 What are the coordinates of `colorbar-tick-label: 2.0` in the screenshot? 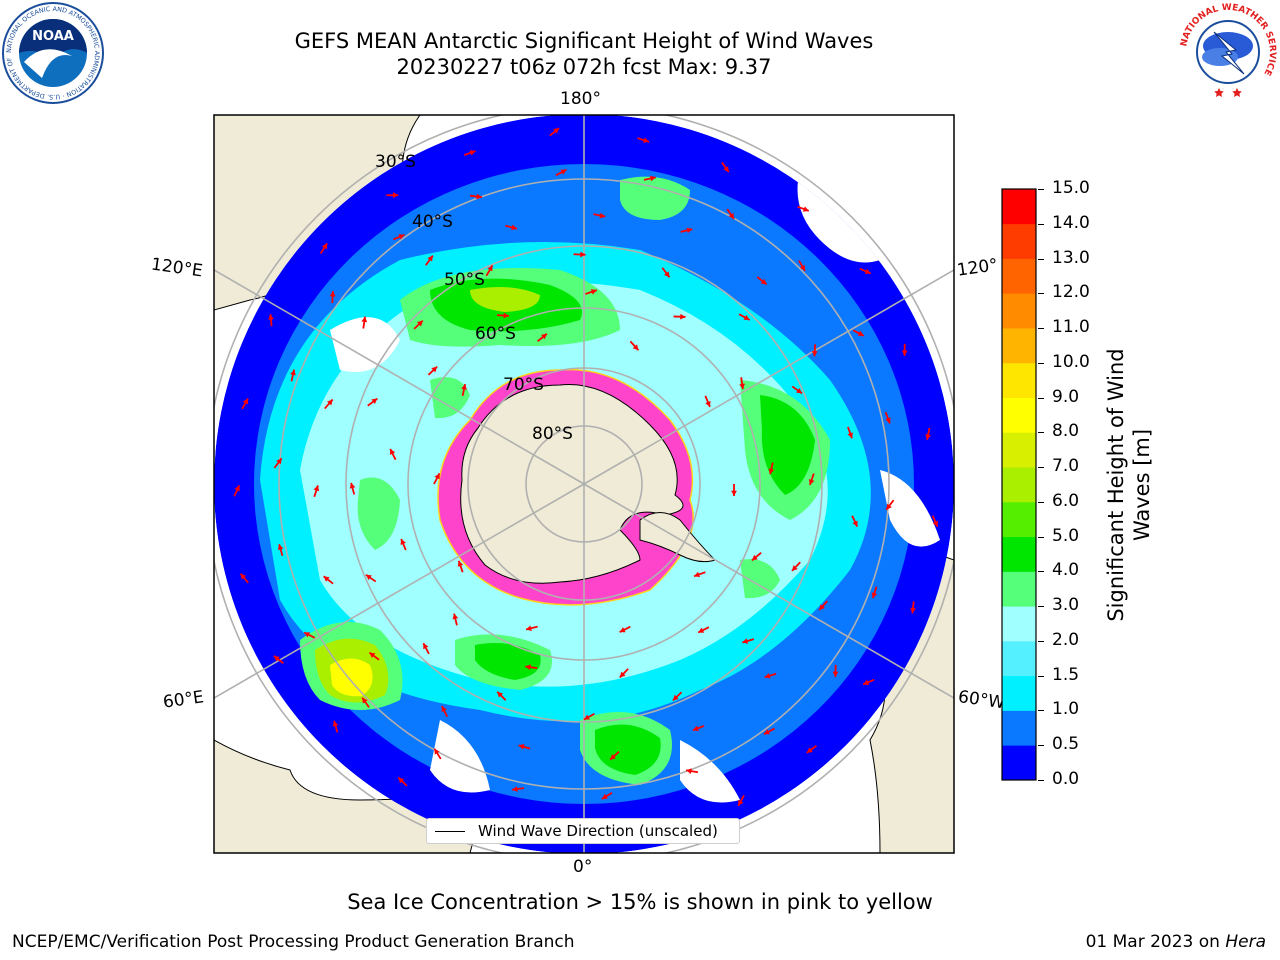 It's located at (1066, 639).